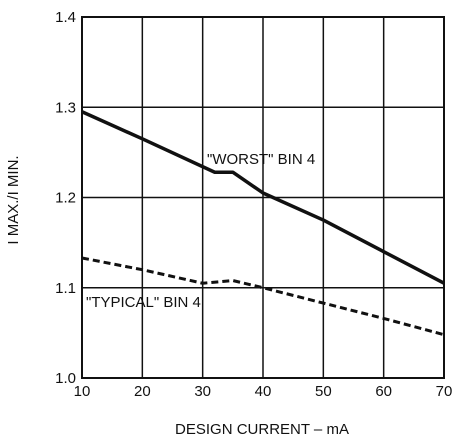 This screenshot has height=442, width=456. I want to click on y-tick-label: 1.3, so click(65, 107).